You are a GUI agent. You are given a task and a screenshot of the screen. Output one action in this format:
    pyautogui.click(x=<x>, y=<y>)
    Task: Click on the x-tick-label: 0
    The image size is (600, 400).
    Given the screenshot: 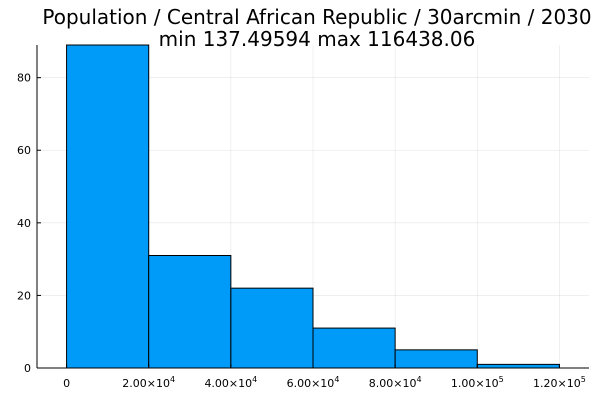 What is the action you would take?
    pyautogui.click(x=66, y=383)
    